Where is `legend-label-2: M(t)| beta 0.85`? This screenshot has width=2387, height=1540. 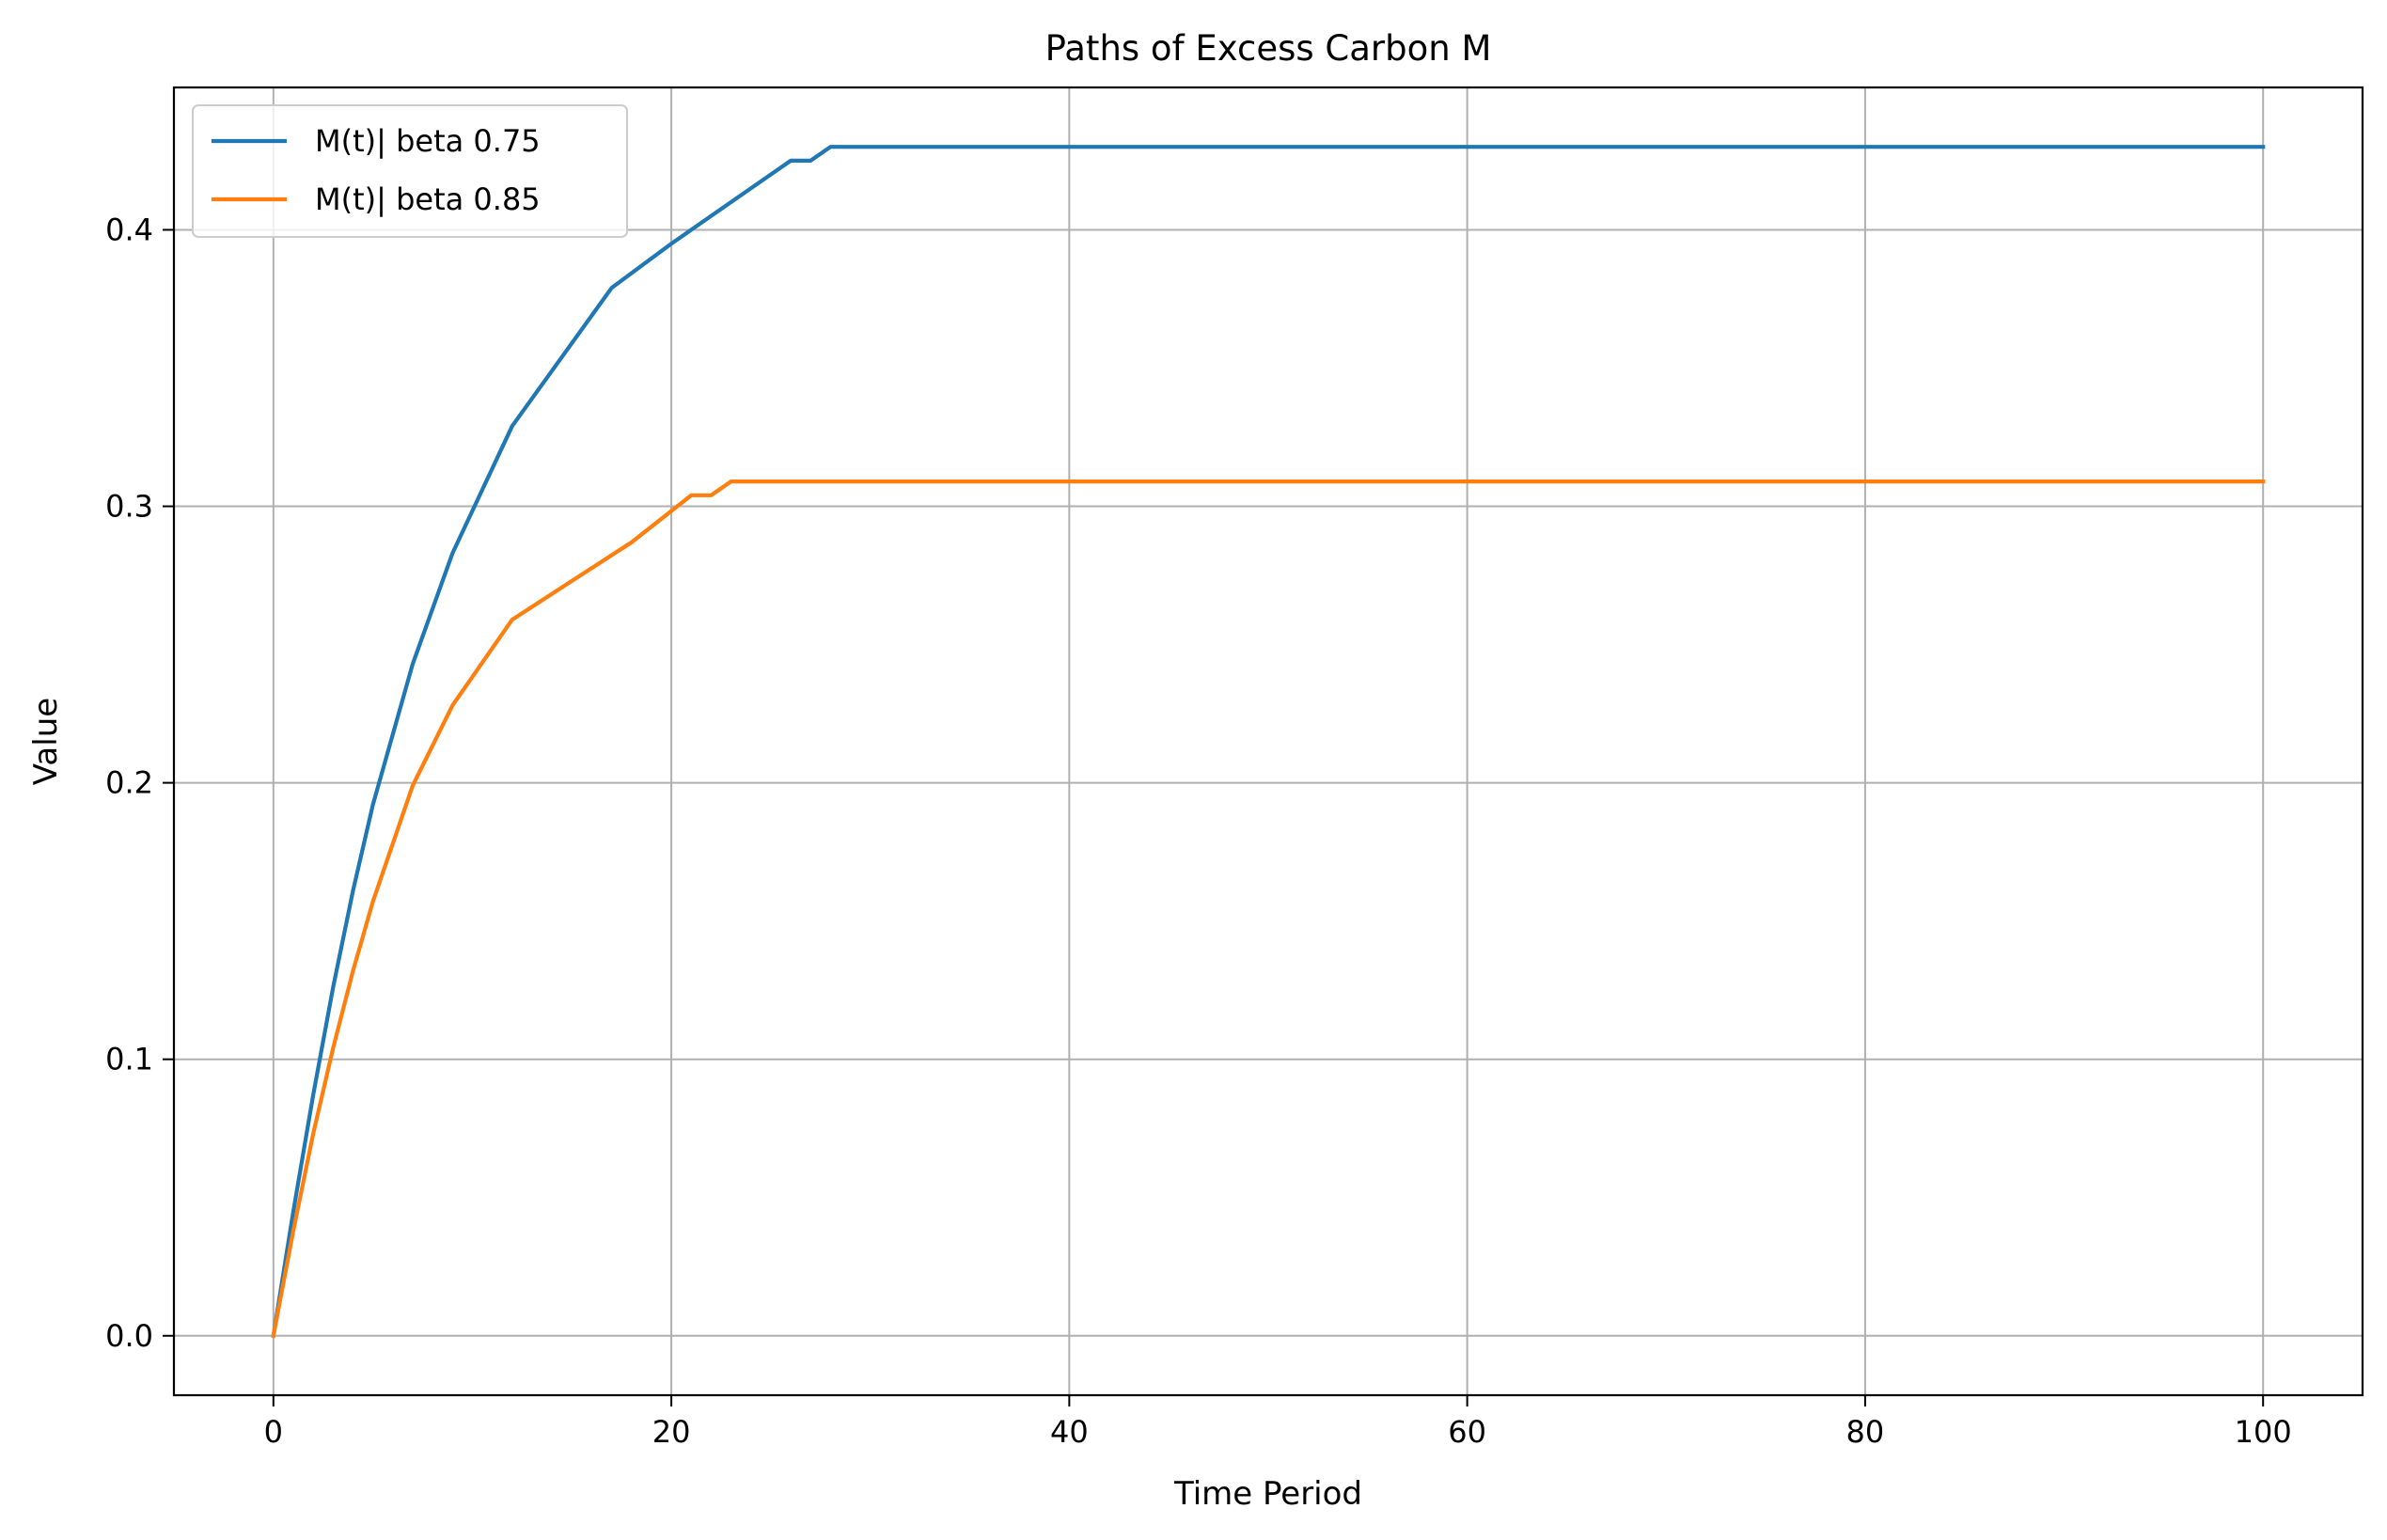
legend-label-2: M(t)| beta 0.85 is located at coordinates (428, 199).